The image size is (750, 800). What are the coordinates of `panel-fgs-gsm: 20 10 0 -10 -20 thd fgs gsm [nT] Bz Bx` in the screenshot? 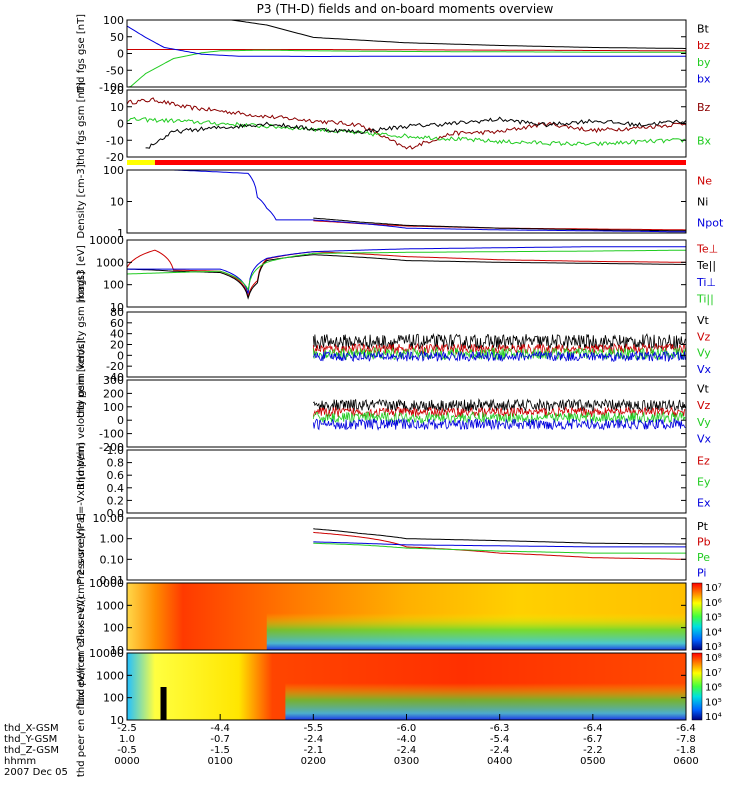 It's located at (394, 123).